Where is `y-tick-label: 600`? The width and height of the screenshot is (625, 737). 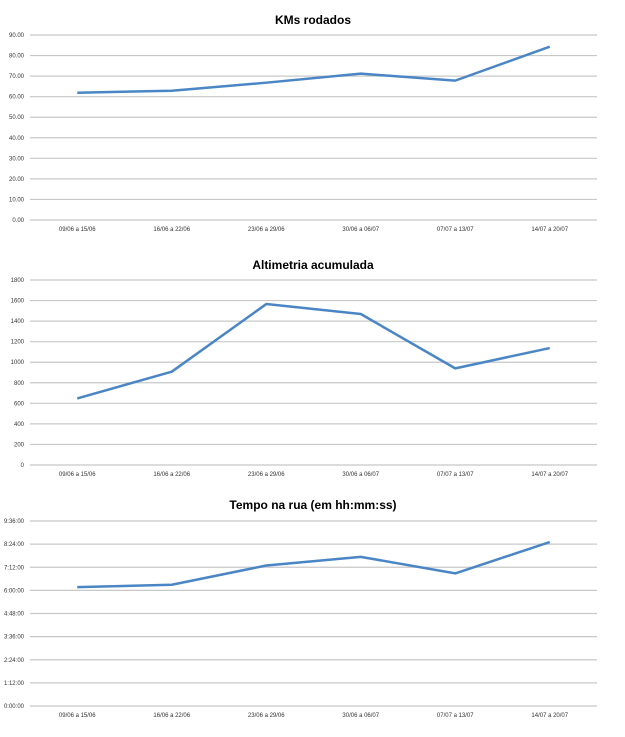
y-tick-label: 600 is located at coordinates (19, 404).